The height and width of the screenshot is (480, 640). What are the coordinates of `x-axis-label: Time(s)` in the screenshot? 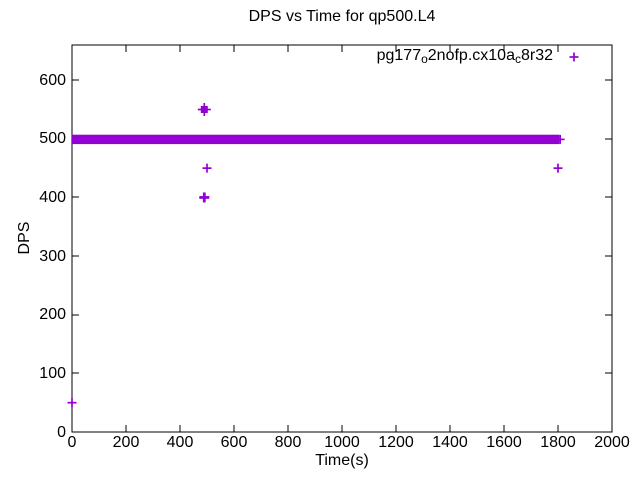 It's located at (342, 460).